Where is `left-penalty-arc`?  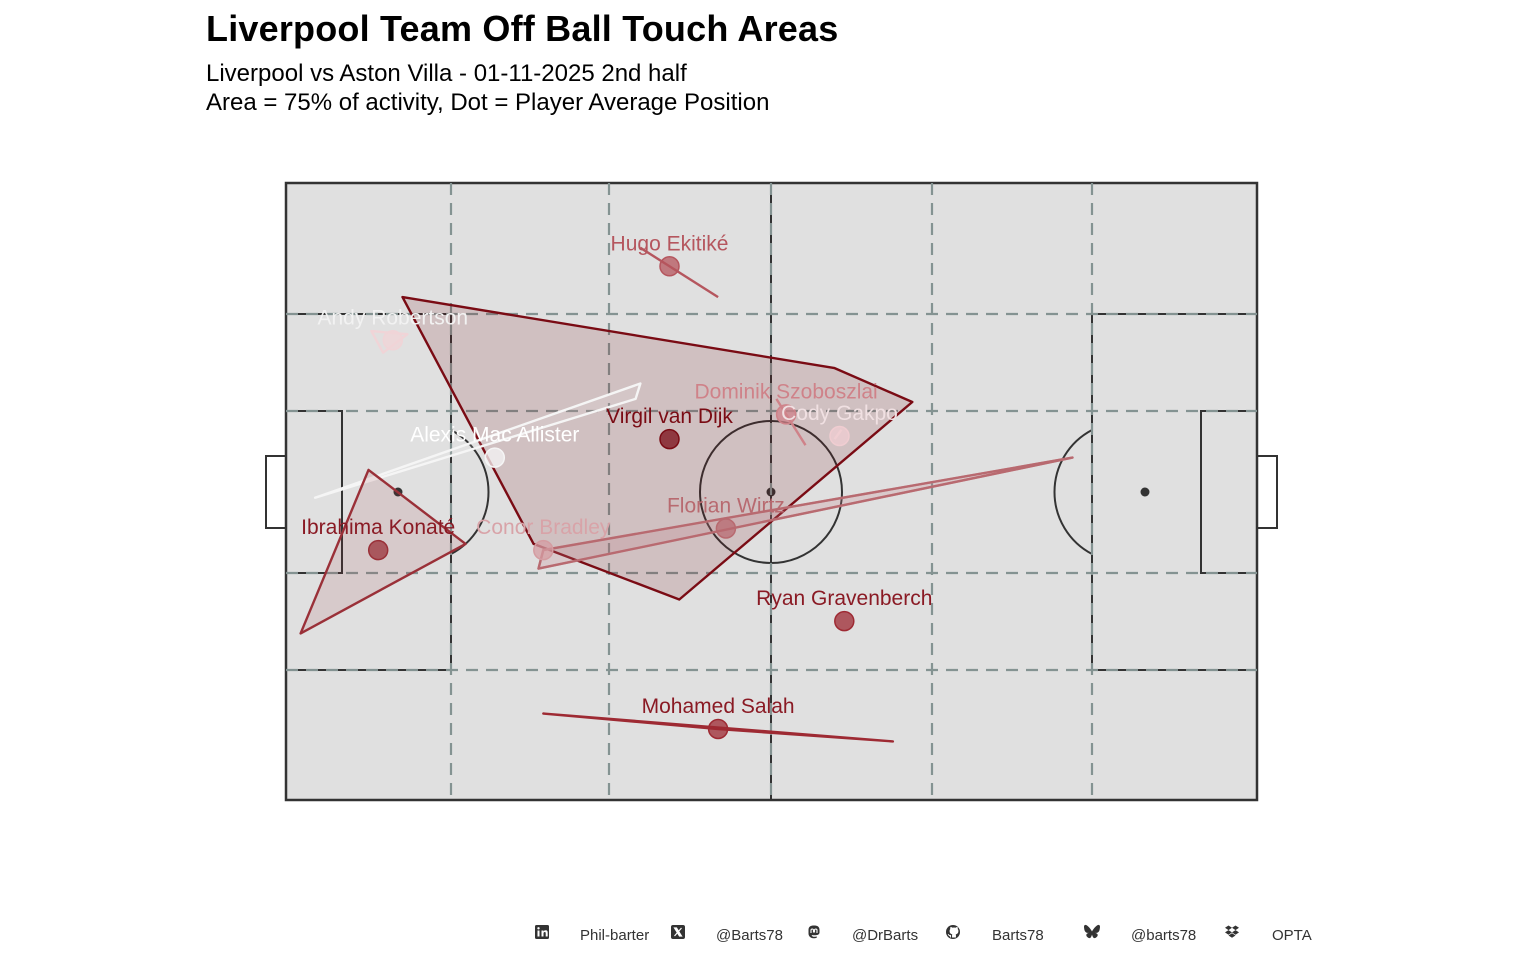 left-penalty-arc is located at coordinates (470, 492).